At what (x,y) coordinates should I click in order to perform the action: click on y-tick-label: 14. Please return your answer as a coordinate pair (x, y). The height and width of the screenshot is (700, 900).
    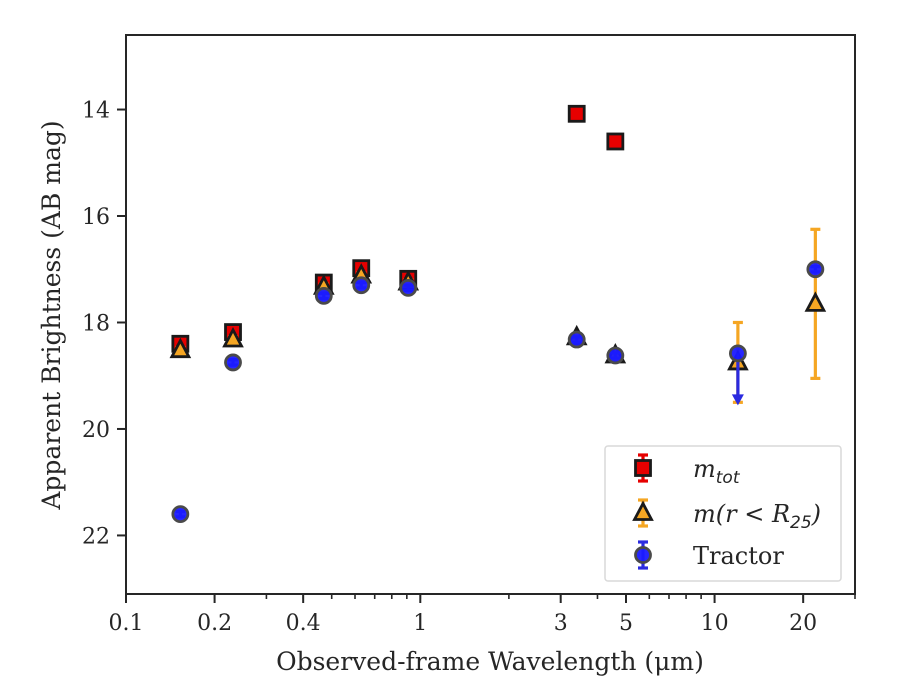
    Looking at the image, I should click on (96, 111).